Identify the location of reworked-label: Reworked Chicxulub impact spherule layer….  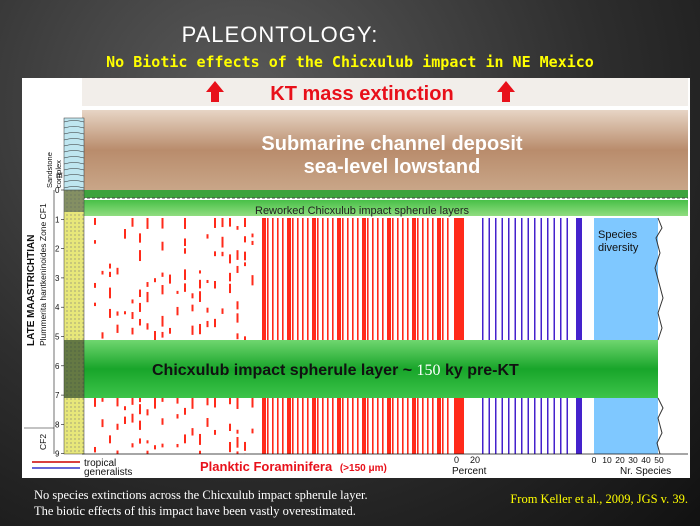
(362, 211).